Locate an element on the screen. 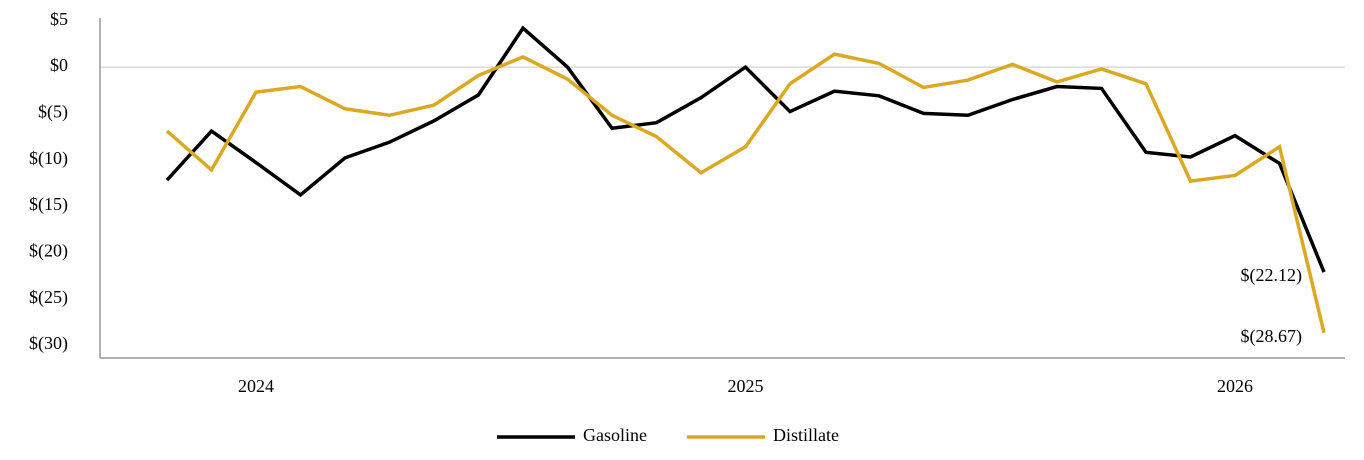 Image resolution: width=1364 pixels, height=460 pixels. y-tick-label: $(30) is located at coordinates (48, 343).